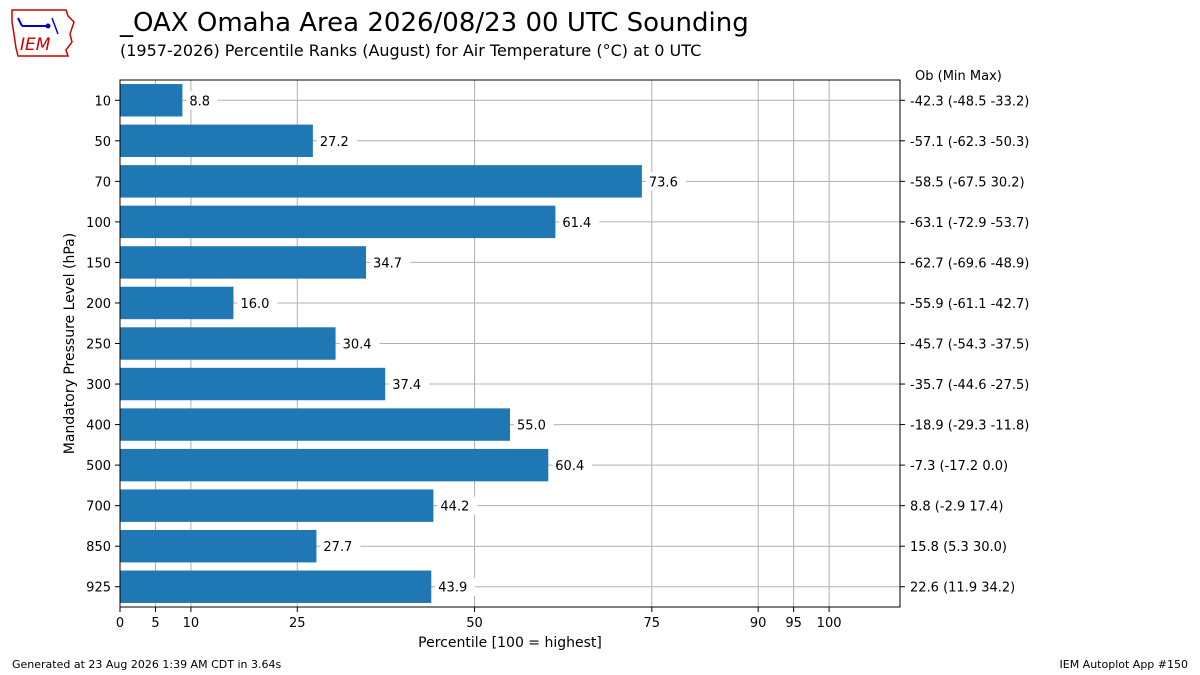 This screenshot has width=1200, height=675. What do you see at coordinates (120, 623) in the screenshot?
I see `x-tick-label: 0` at bounding box center [120, 623].